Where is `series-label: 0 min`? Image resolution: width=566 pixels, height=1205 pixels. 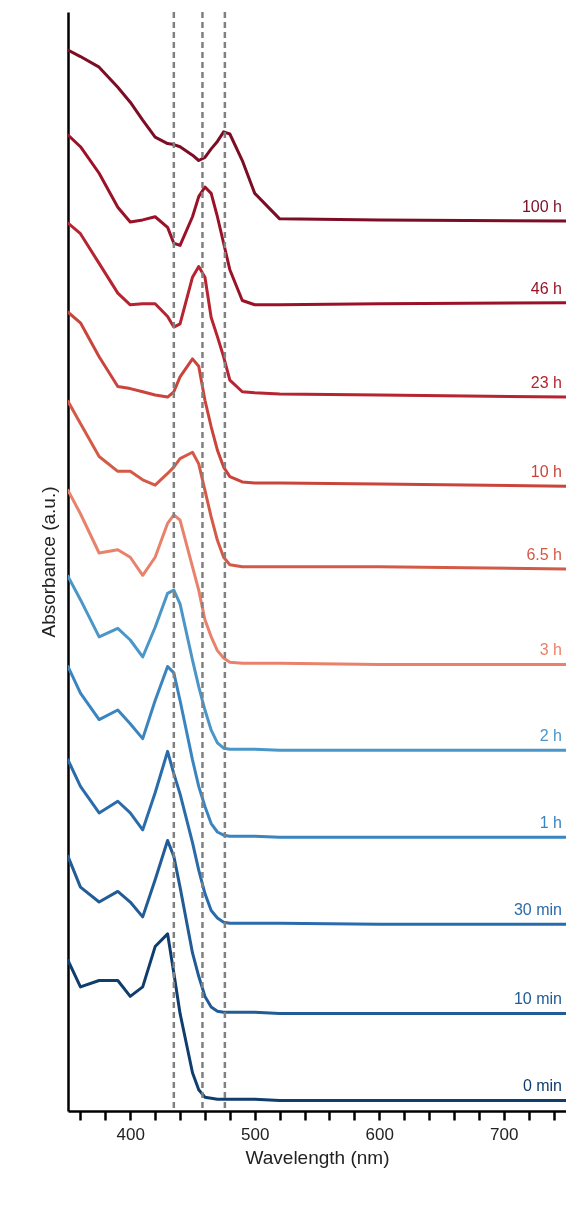
series-label: 0 min is located at coordinates (542, 1086).